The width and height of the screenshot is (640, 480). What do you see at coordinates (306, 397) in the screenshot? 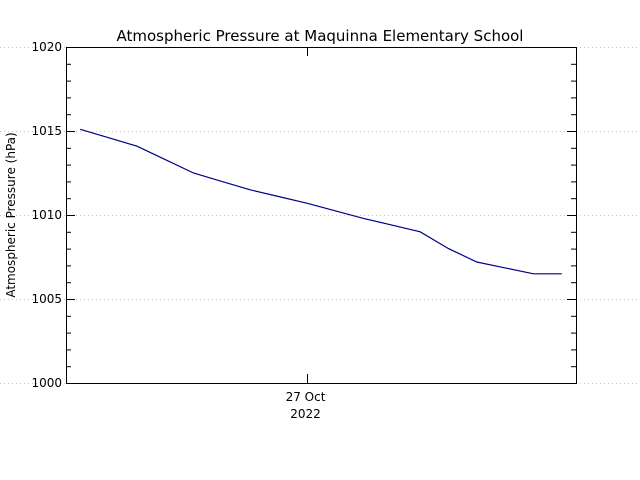
I see `x-tick-label-date: 27 Oct` at bounding box center [306, 397].